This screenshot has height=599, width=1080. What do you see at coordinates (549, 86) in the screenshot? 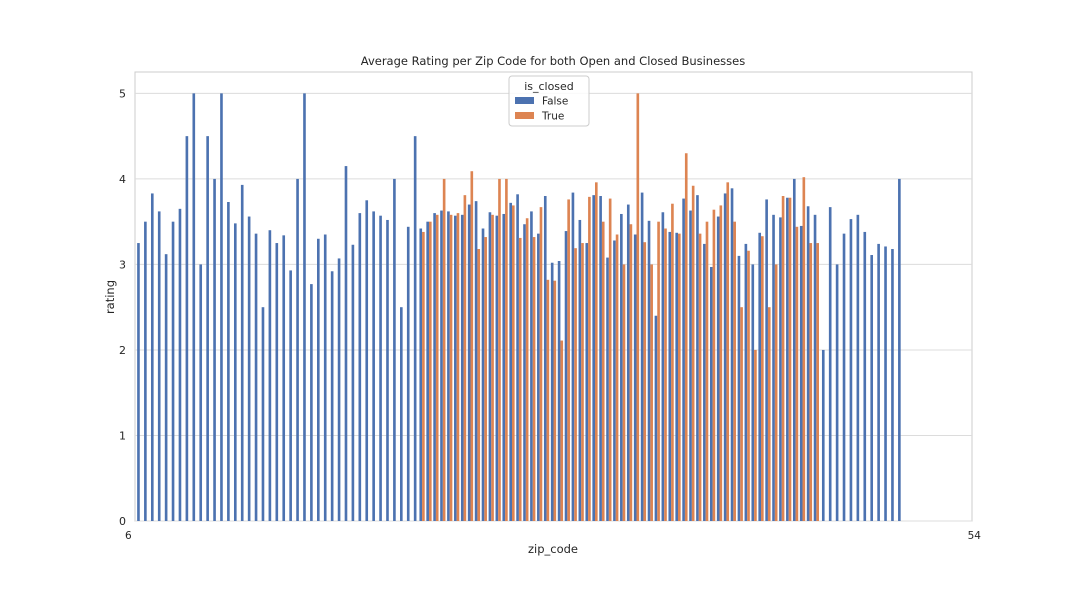
I see `legend-title: is_closed` at bounding box center [549, 86].